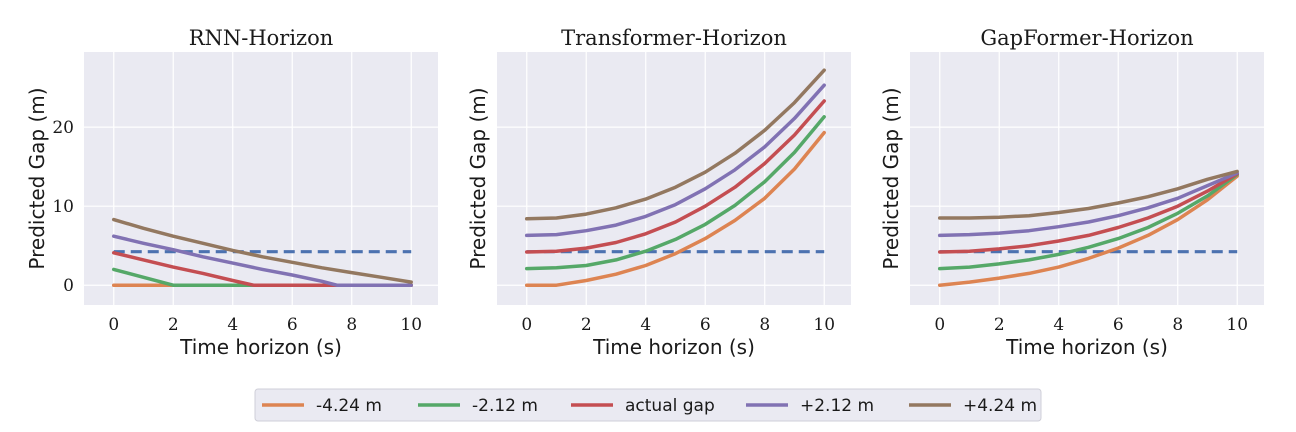 The height and width of the screenshot is (432, 1296). Describe the element at coordinates (63, 207) in the screenshot. I see `y-tick-label: 10` at that location.